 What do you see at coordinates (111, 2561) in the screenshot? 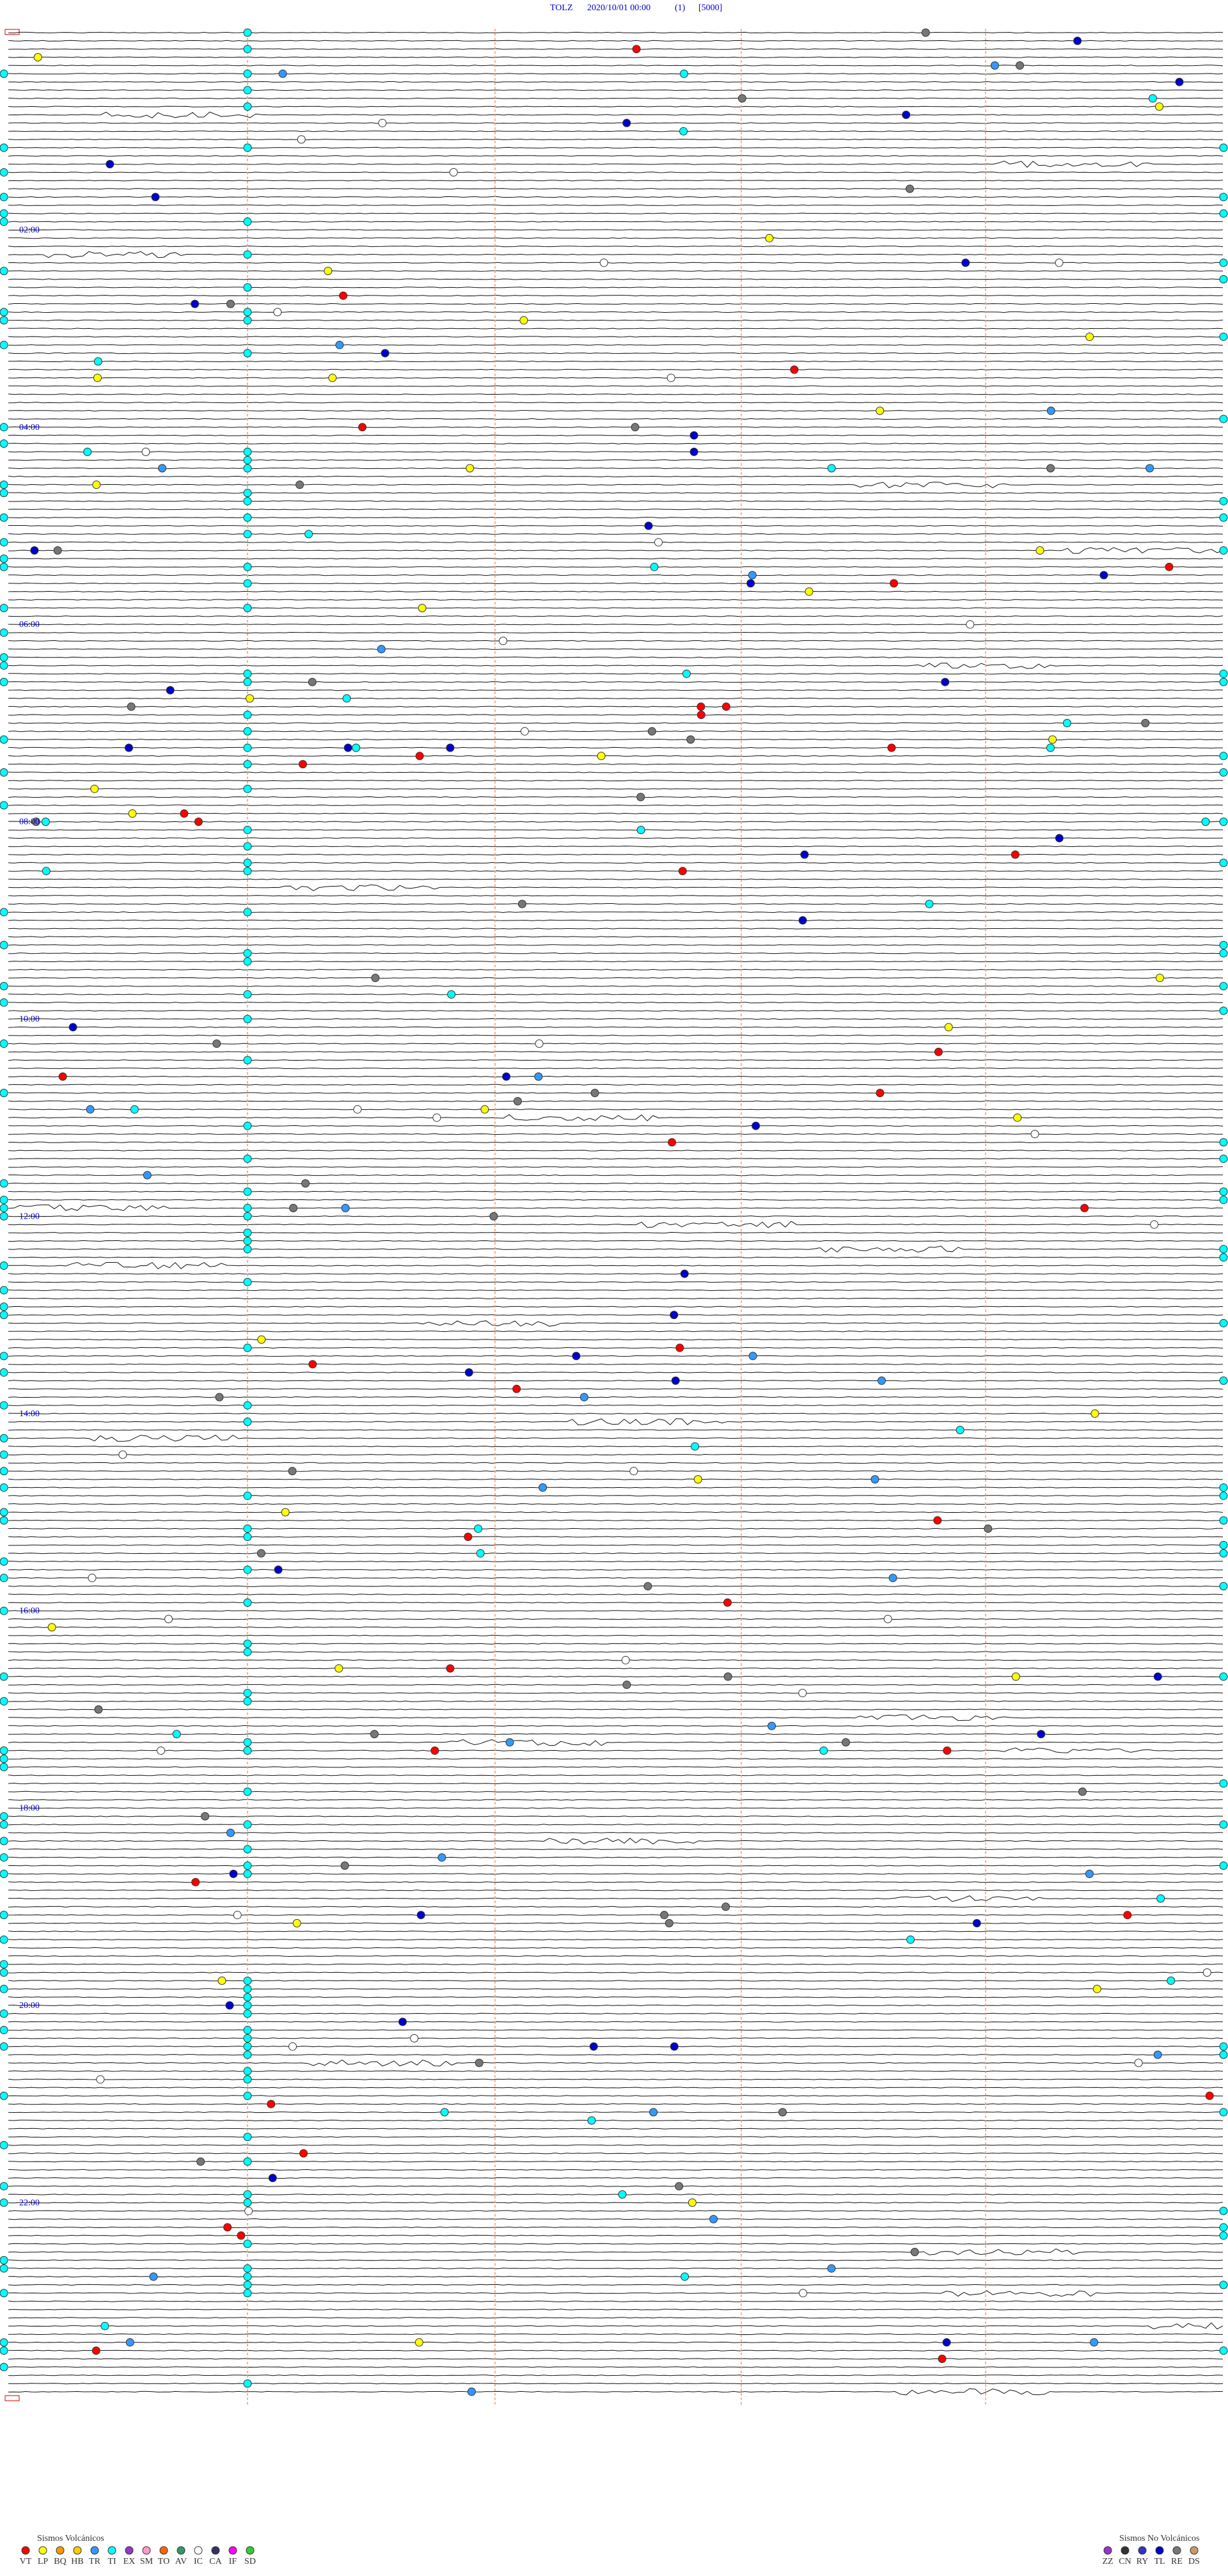
I see `legend-code: TI` at bounding box center [111, 2561].